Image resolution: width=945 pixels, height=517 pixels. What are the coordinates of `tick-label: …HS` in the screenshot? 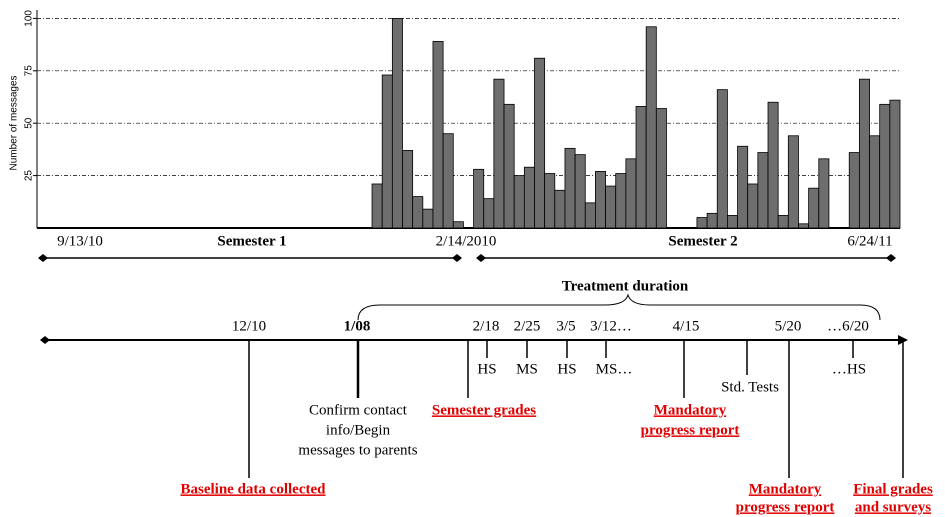 It's located at (849, 369).